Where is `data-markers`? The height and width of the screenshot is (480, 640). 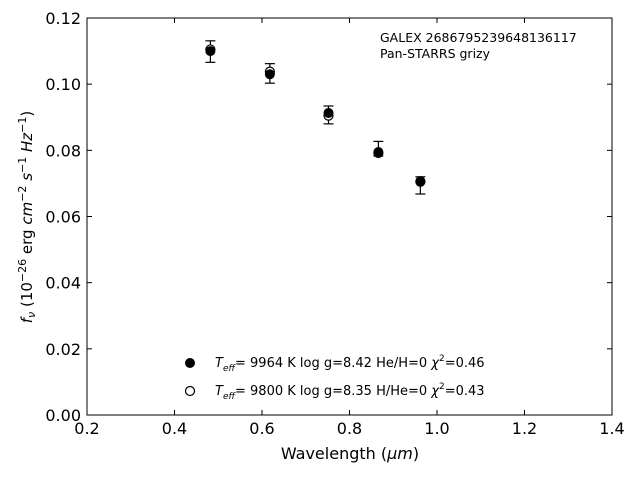 data-markers is located at coordinates (315, 115).